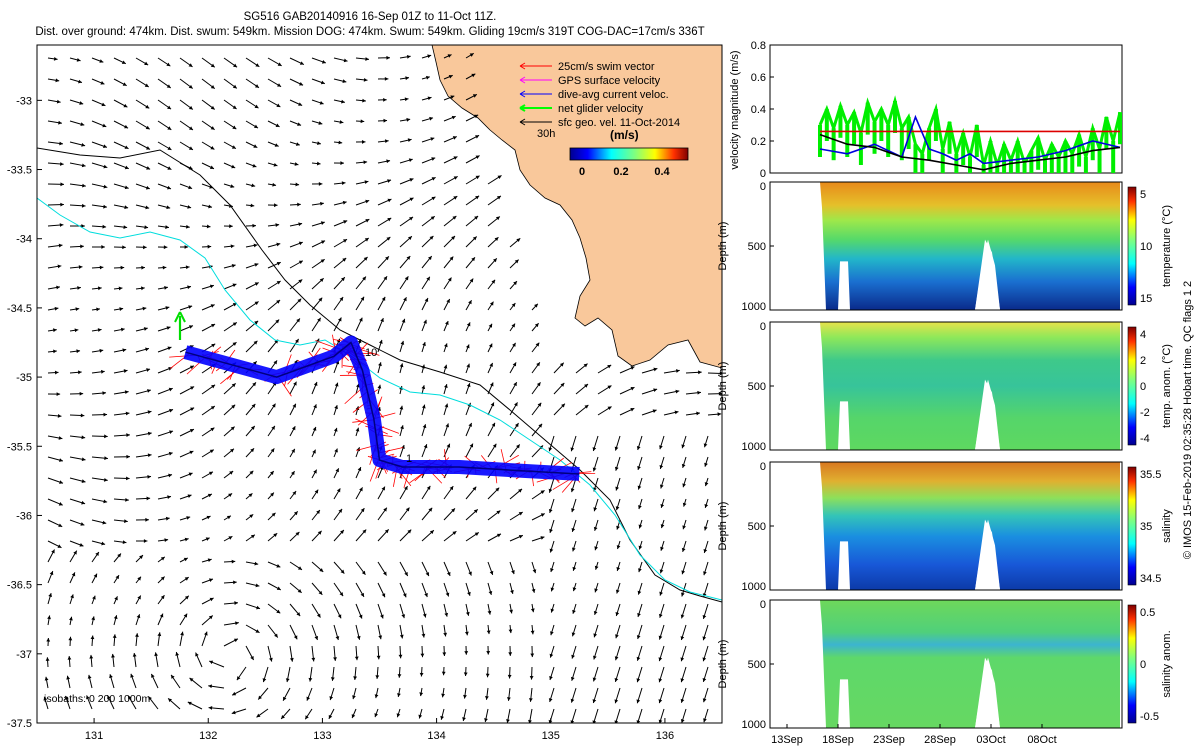  I want to click on section-colorbar, so click(1132, 664).